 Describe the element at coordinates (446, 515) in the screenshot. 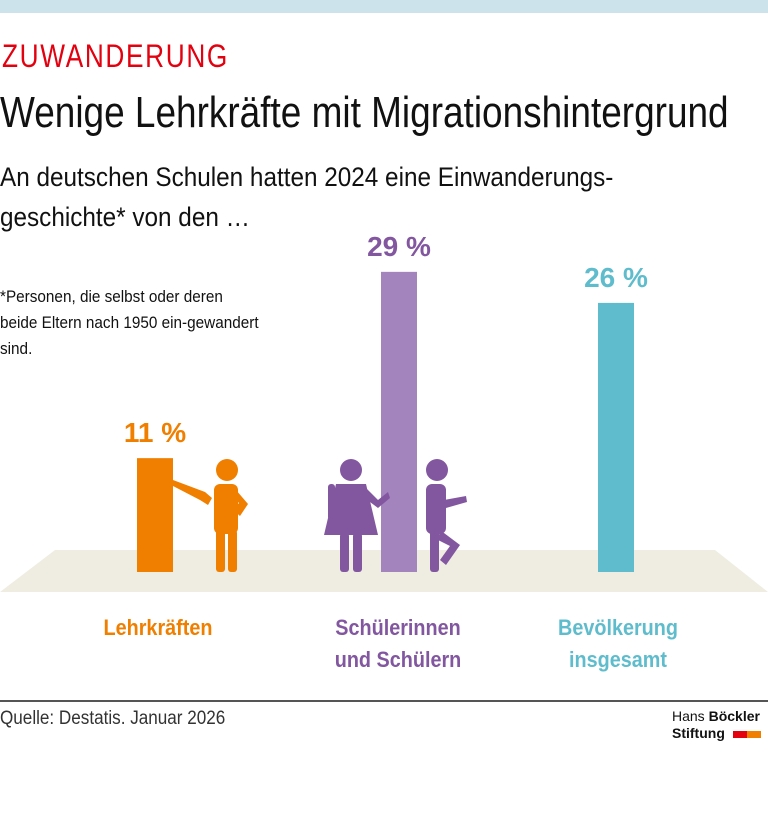

I see `student-man-icon` at that location.